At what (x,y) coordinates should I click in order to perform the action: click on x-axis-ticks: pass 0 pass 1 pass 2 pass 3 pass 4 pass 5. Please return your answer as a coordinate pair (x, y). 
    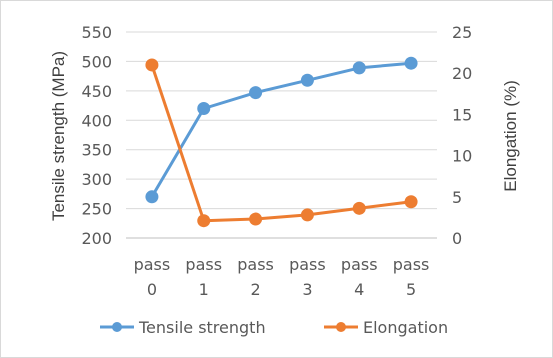
    Looking at the image, I should click on (282, 277).